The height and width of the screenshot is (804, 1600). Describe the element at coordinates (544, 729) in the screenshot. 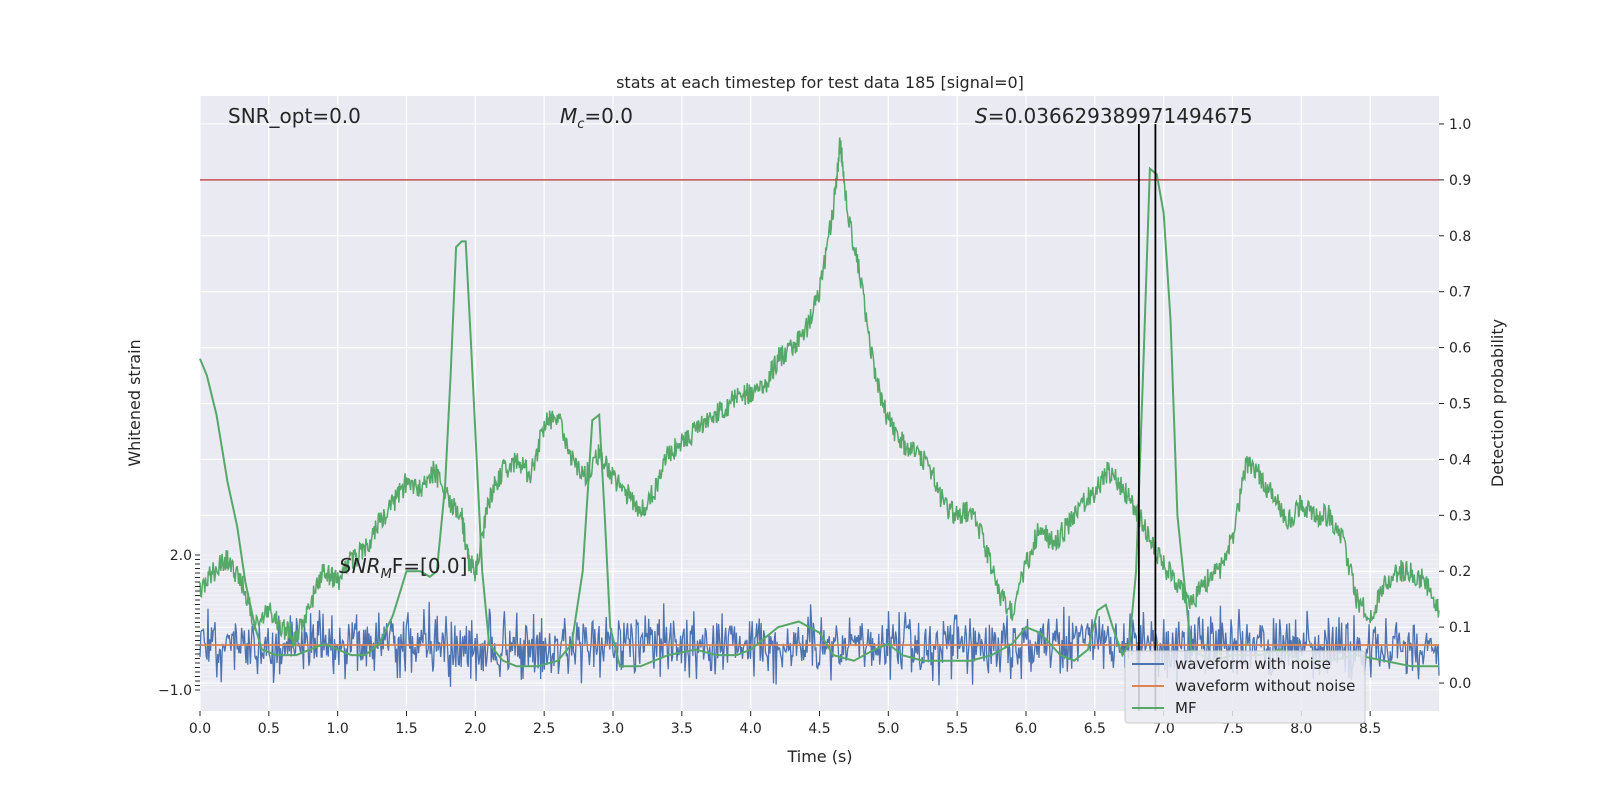

I see `x-tick-label: 2.5` at that location.